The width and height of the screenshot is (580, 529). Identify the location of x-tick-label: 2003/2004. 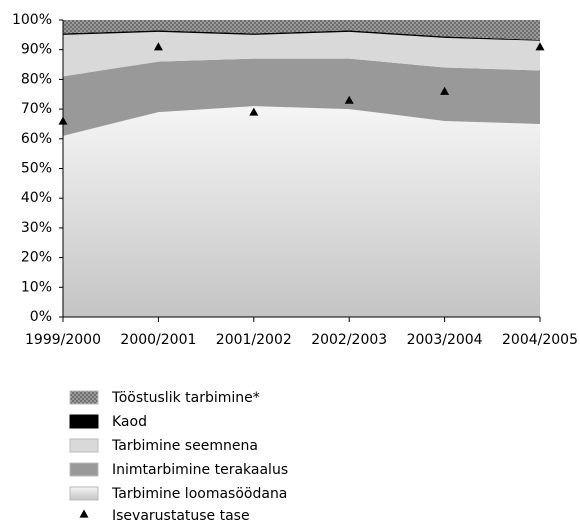
(445, 340).